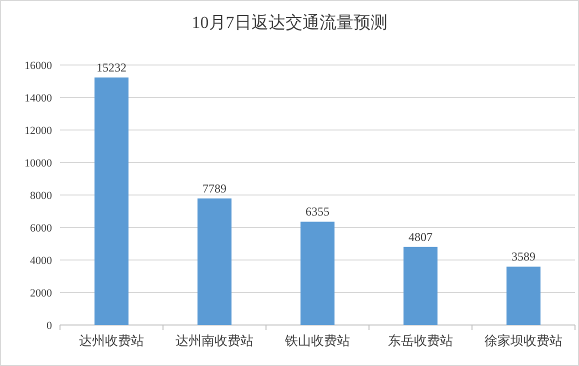  I want to click on y-tick-label: 14000, so click(38, 98).